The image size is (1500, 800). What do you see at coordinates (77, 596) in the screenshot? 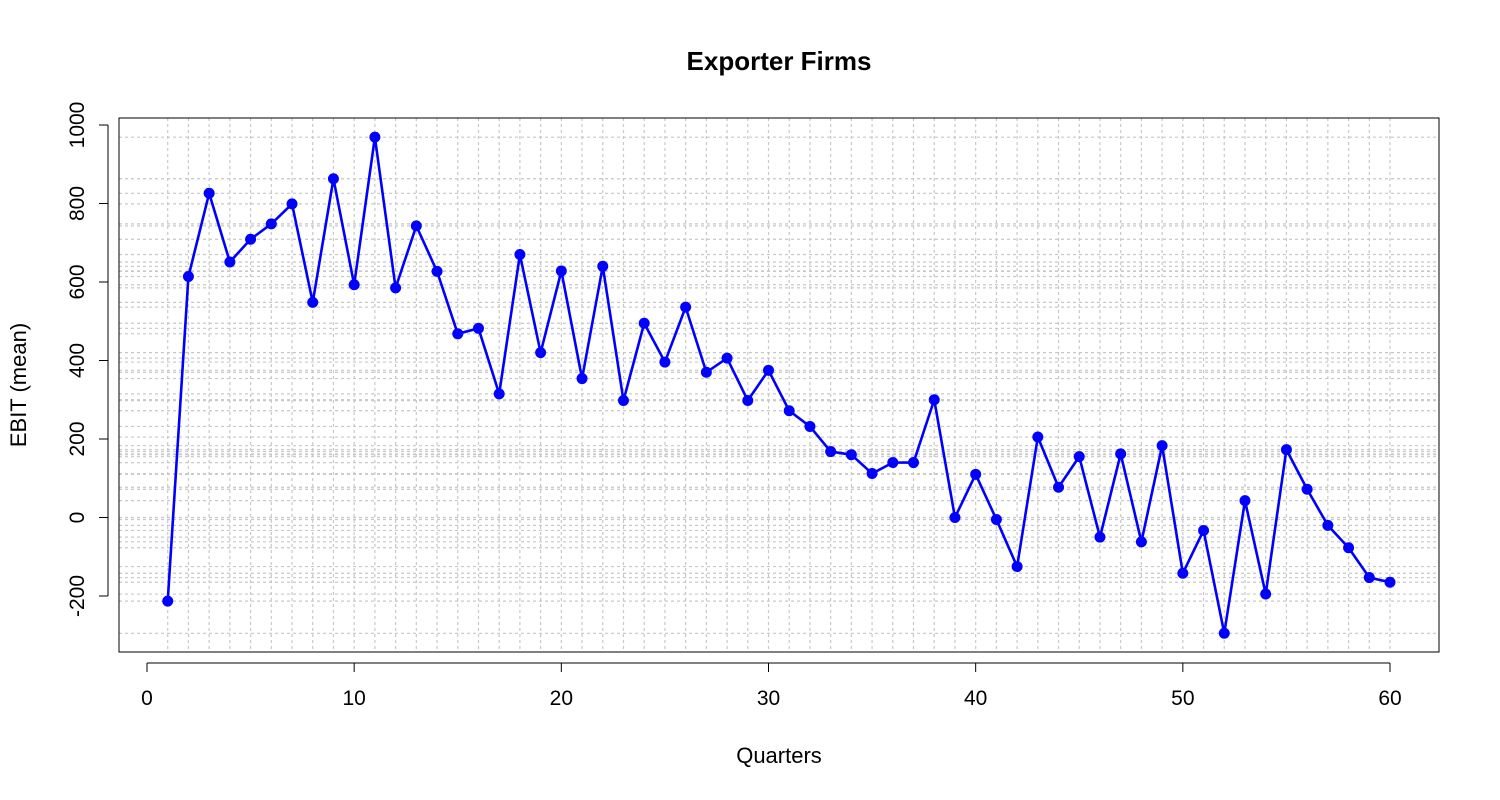
I see `y-tick-label: -200` at bounding box center [77, 596].